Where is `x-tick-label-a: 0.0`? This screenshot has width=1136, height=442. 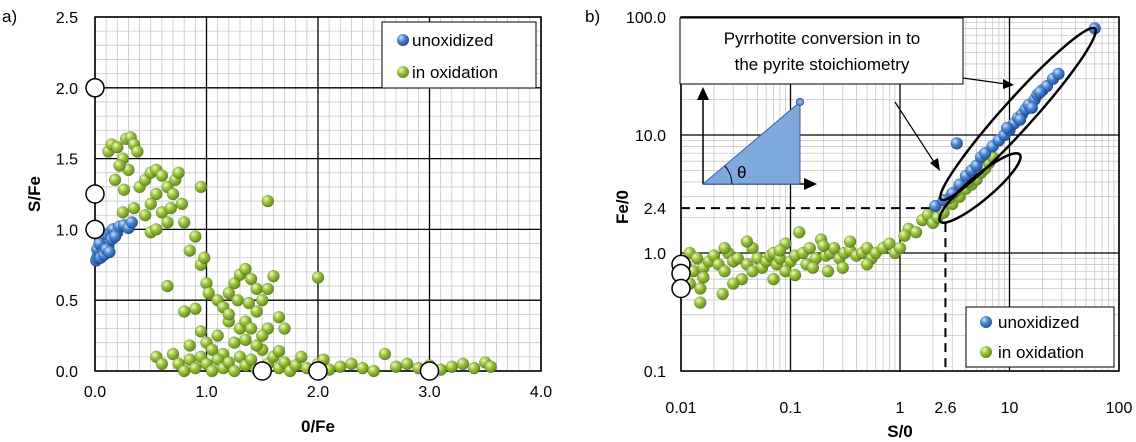 x-tick-label-a: 0.0 is located at coordinates (95, 392).